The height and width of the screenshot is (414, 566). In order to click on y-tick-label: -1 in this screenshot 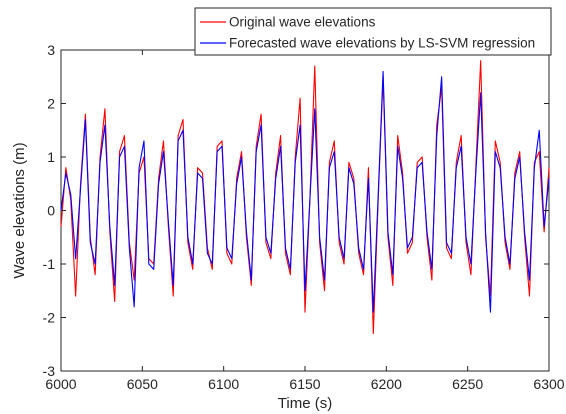, I will do `click(49, 264)`.